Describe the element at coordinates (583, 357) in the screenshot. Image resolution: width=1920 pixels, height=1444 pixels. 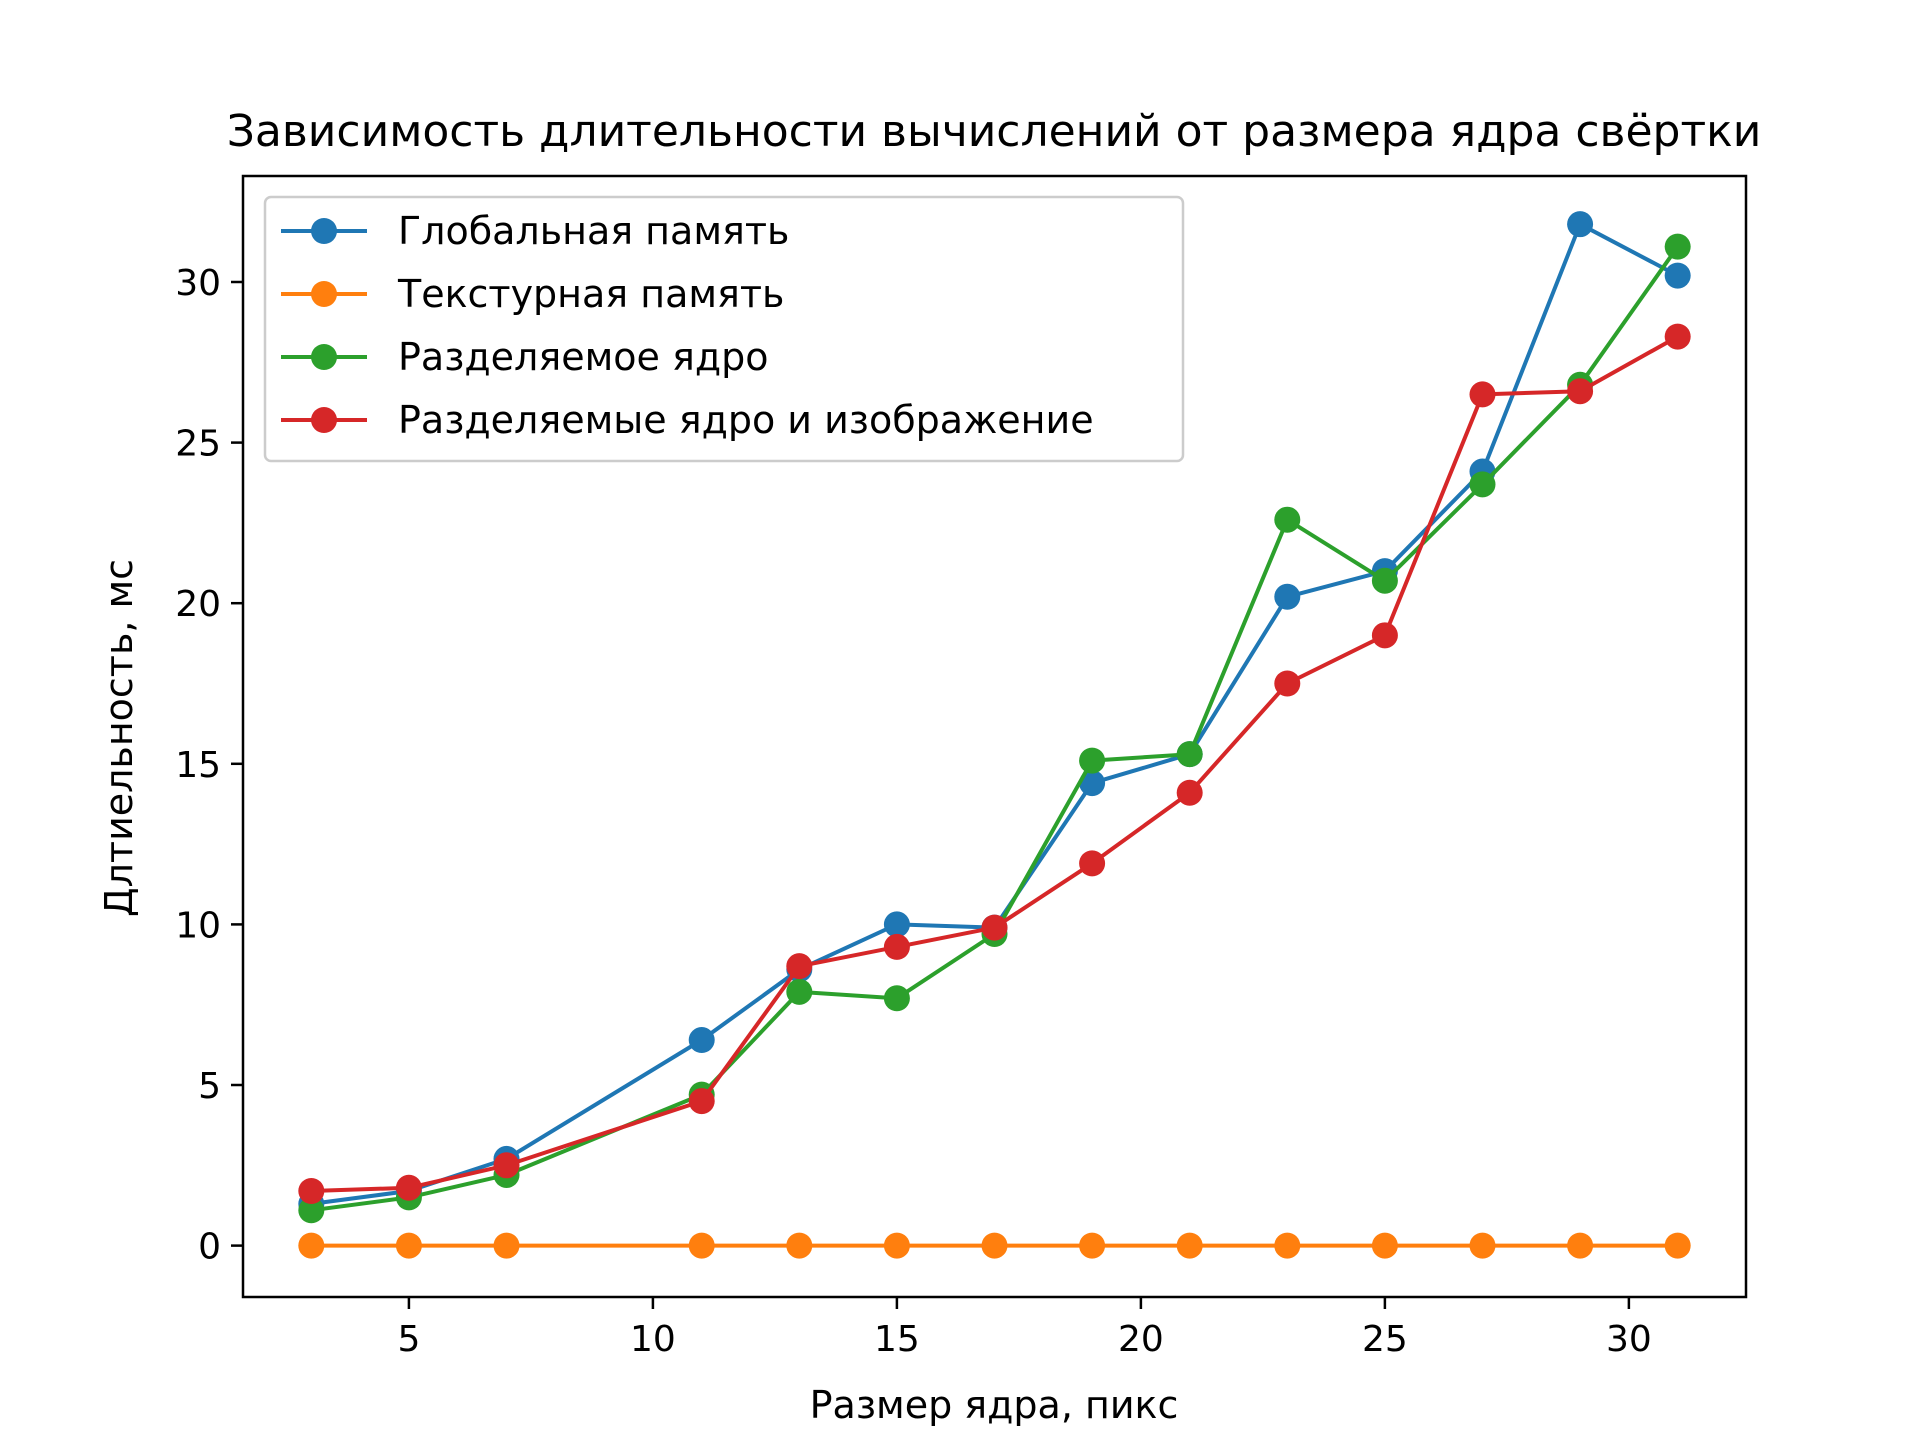
I see `legend-label: Разделяемое ядро` at that location.